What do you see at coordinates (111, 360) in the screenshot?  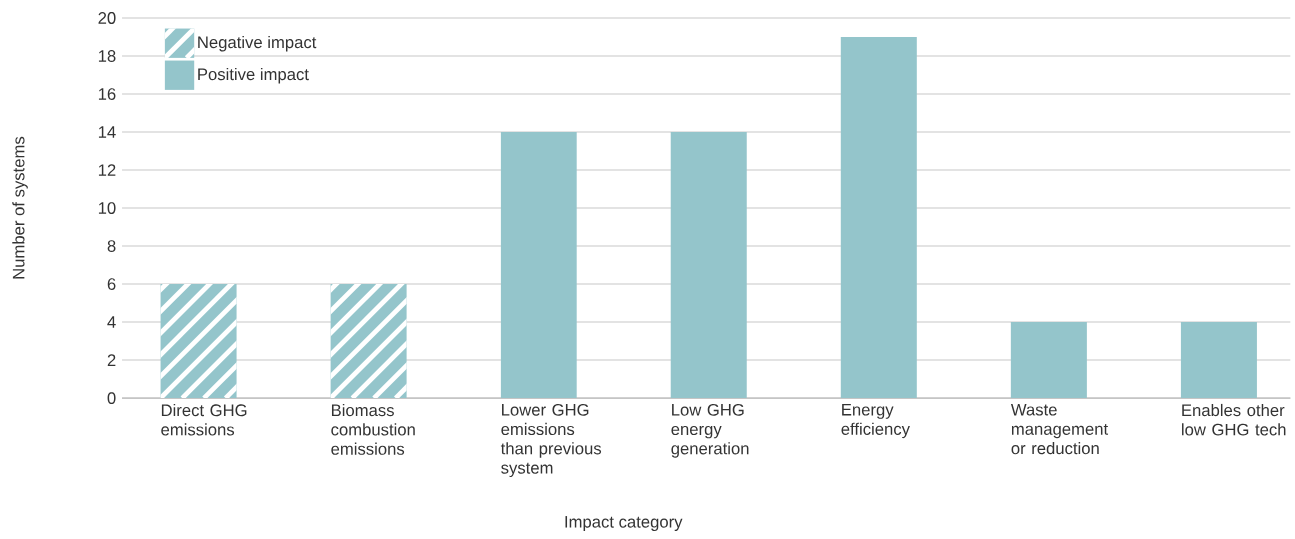 I see `y-tick-label: 2` at bounding box center [111, 360].